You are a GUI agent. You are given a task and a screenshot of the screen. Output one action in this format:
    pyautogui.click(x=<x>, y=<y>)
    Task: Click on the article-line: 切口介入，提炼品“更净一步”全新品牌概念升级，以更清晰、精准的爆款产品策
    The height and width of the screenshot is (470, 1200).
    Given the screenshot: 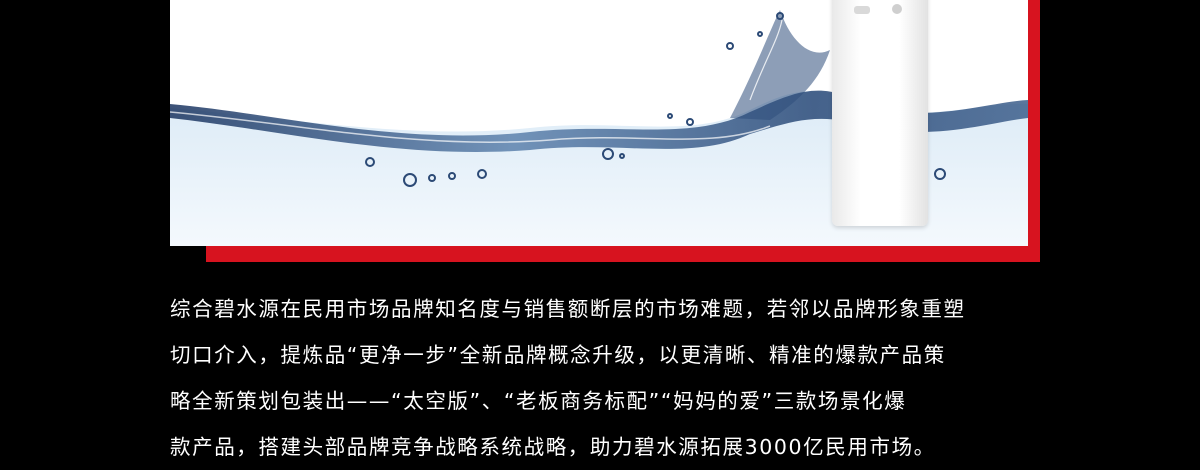 What is the action you would take?
    pyautogui.click(x=558, y=355)
    